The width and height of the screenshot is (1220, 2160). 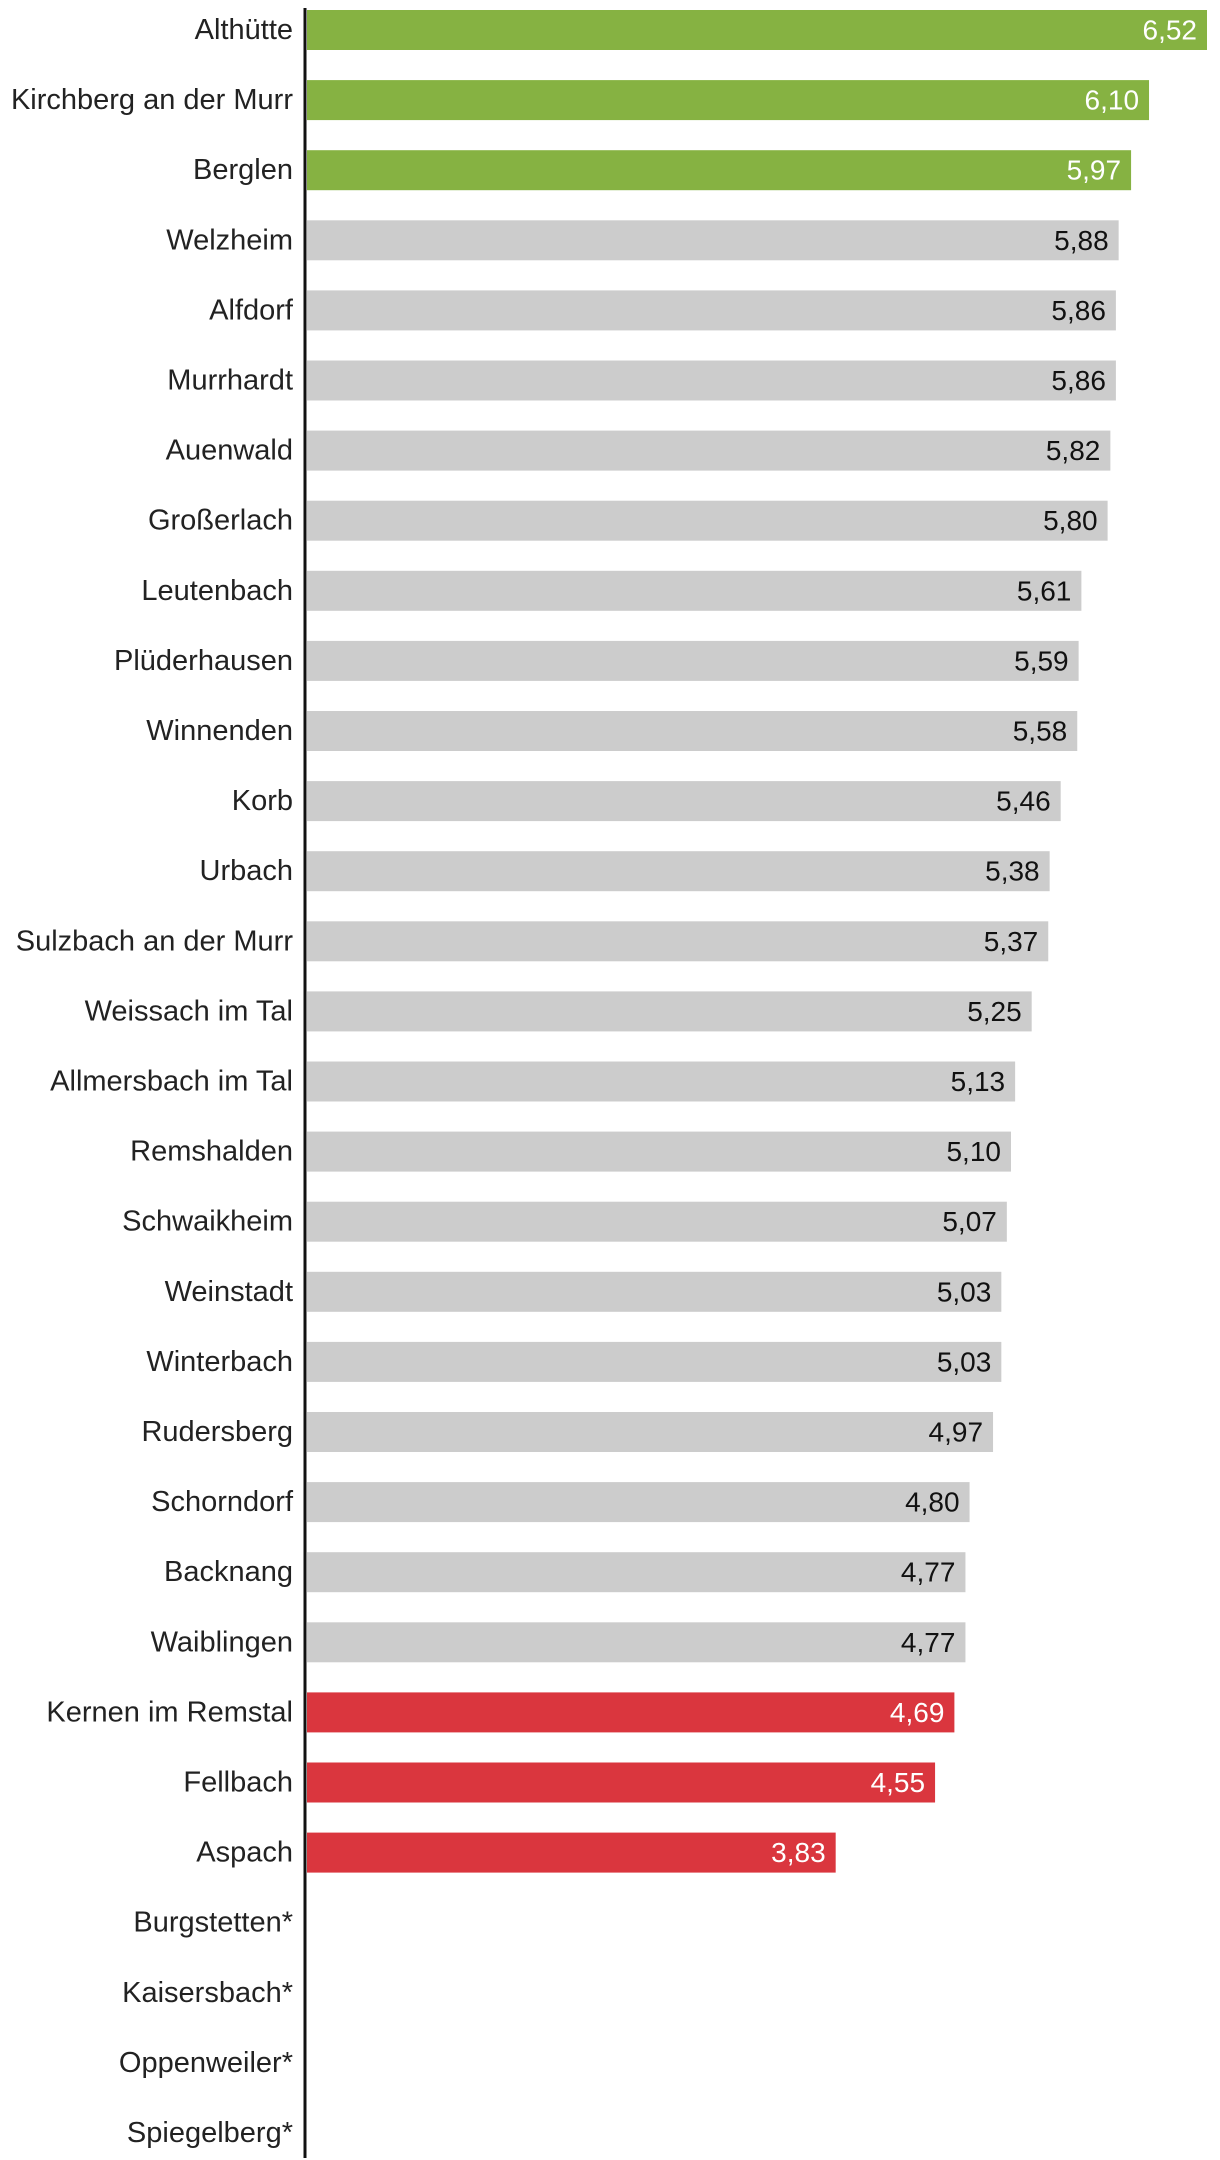 What do you see at coordinates (220, 521) in the screenshot?
I see `category-label: Großerlach` at bounding box center [220, 521].